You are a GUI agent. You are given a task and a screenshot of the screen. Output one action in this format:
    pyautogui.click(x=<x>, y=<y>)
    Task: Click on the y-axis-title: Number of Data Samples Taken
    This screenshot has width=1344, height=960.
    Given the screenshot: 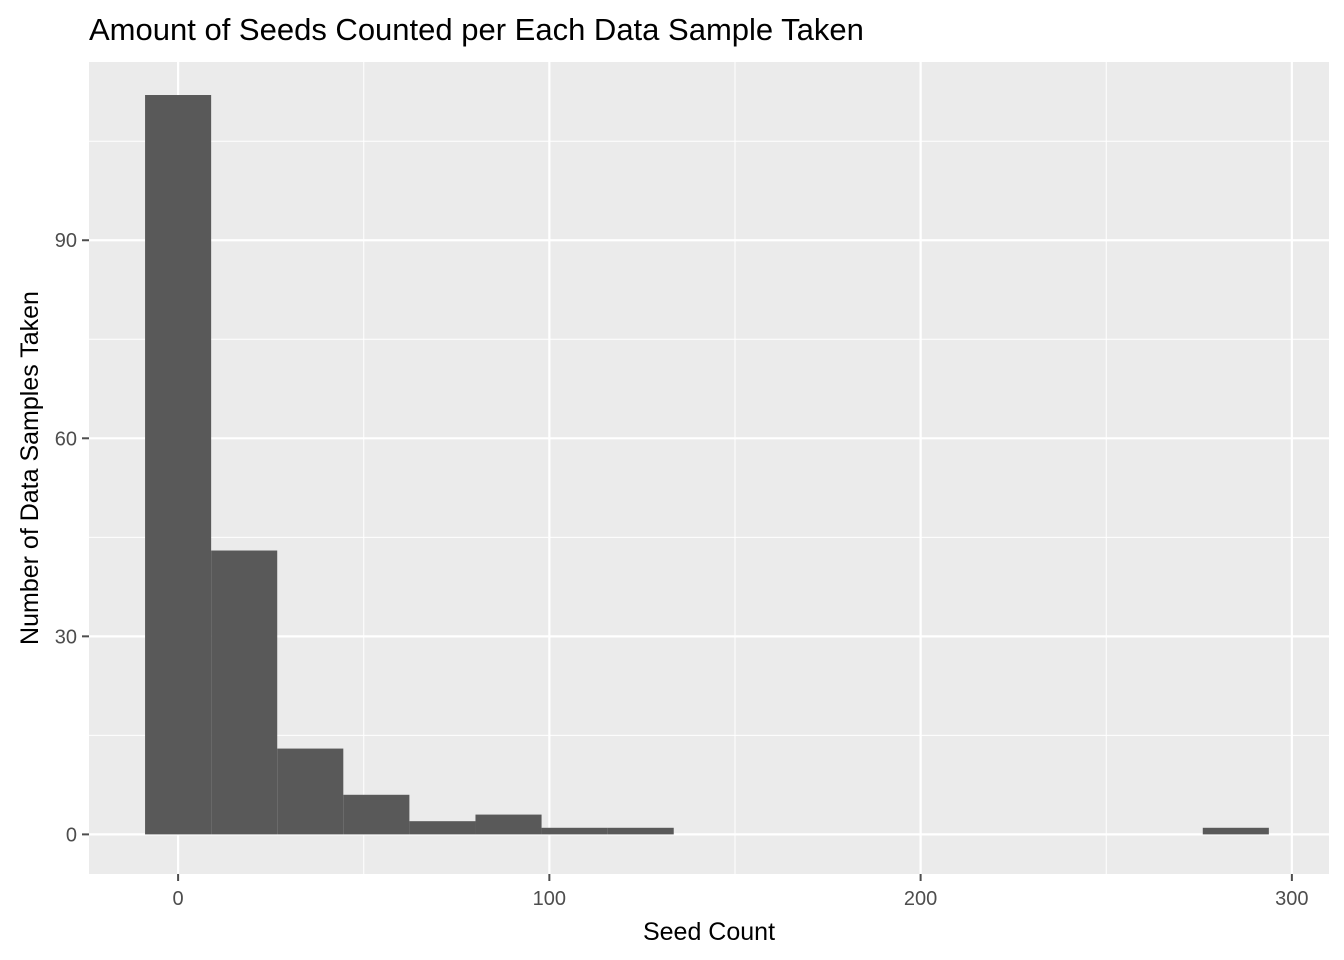 What is the action you would take?
    pyautogui.click(x=30, y=468)
    